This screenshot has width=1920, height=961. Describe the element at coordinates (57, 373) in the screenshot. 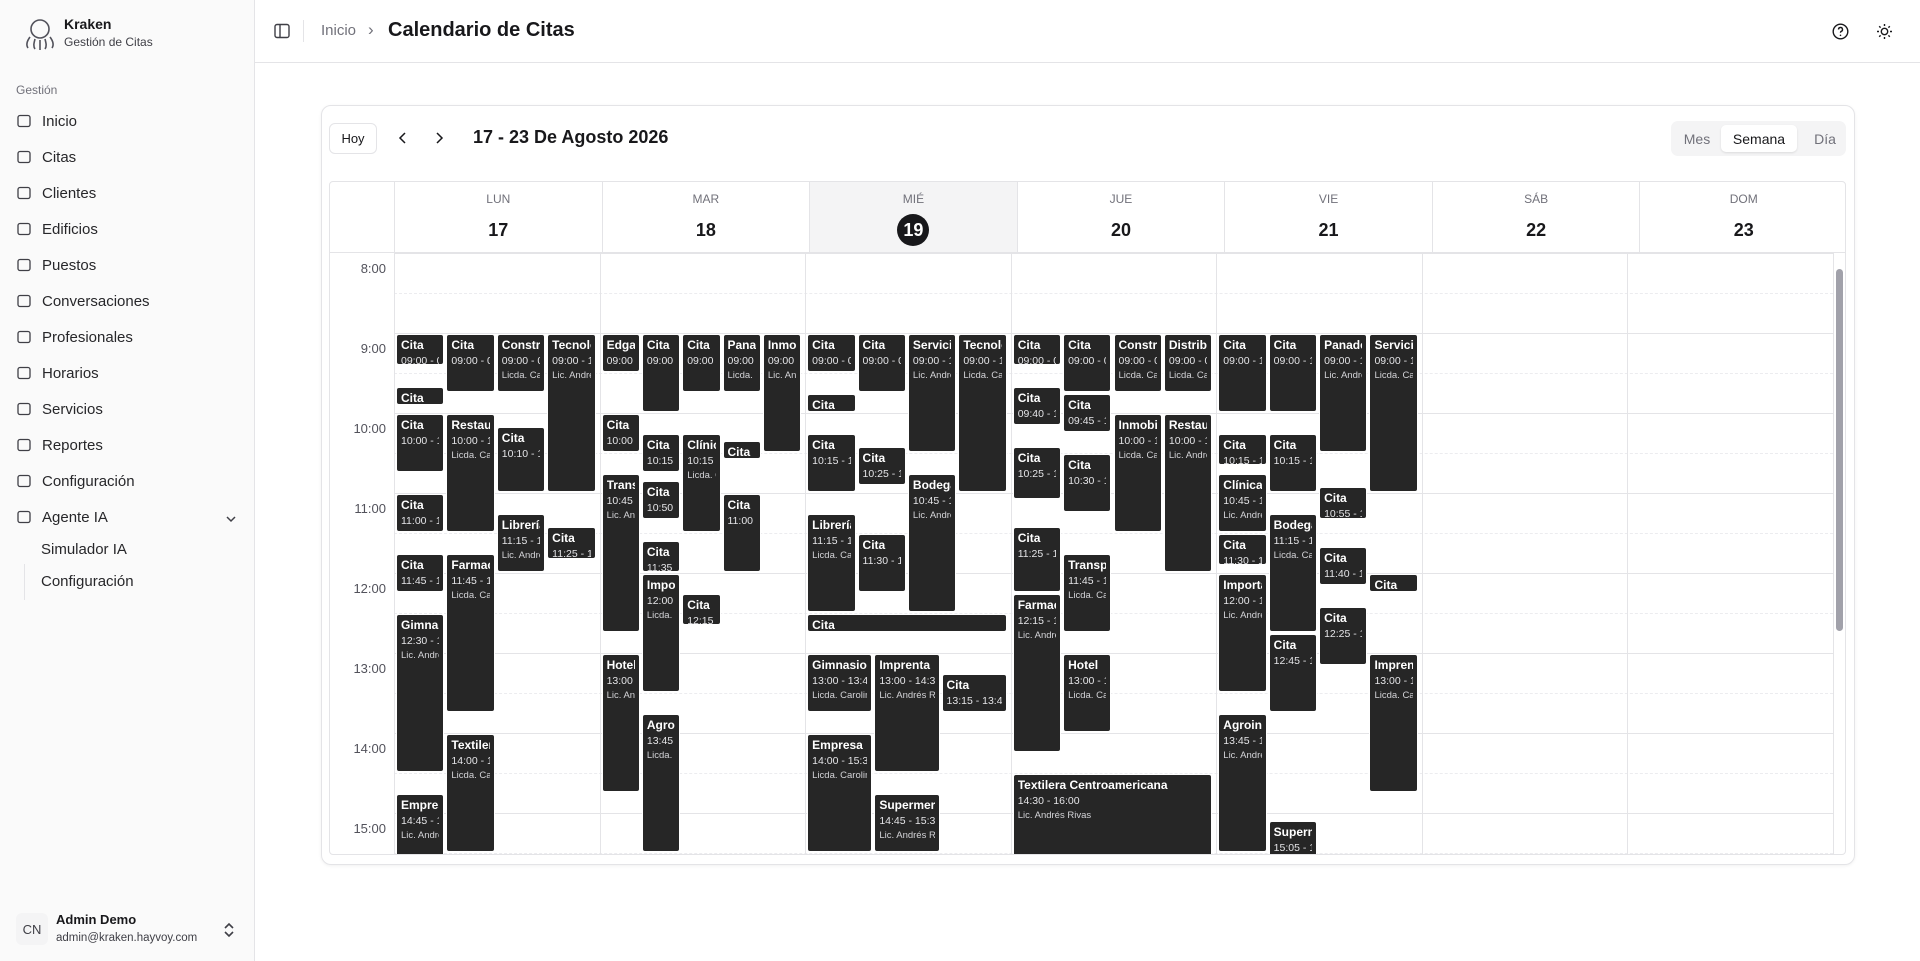

I see `nav-item: Horarios` at that location.